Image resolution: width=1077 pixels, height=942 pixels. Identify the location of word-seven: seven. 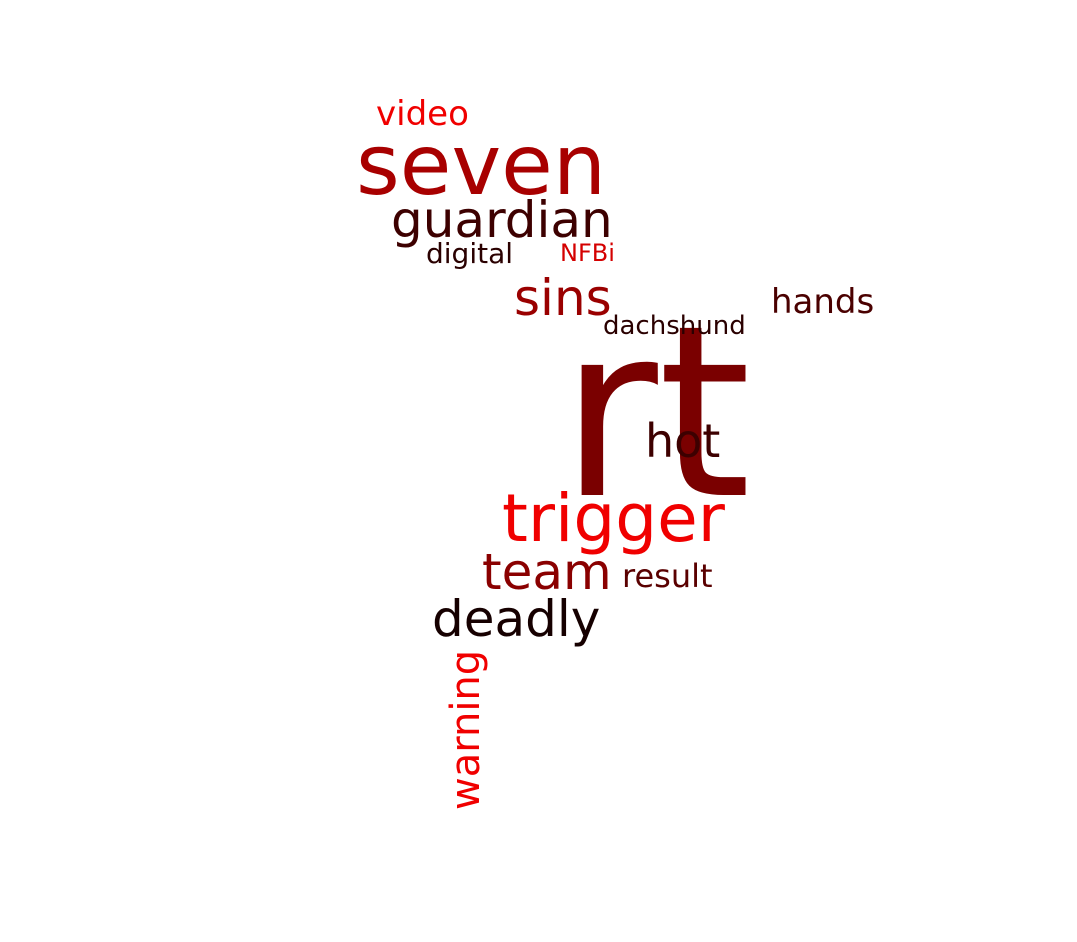
(481, 165).